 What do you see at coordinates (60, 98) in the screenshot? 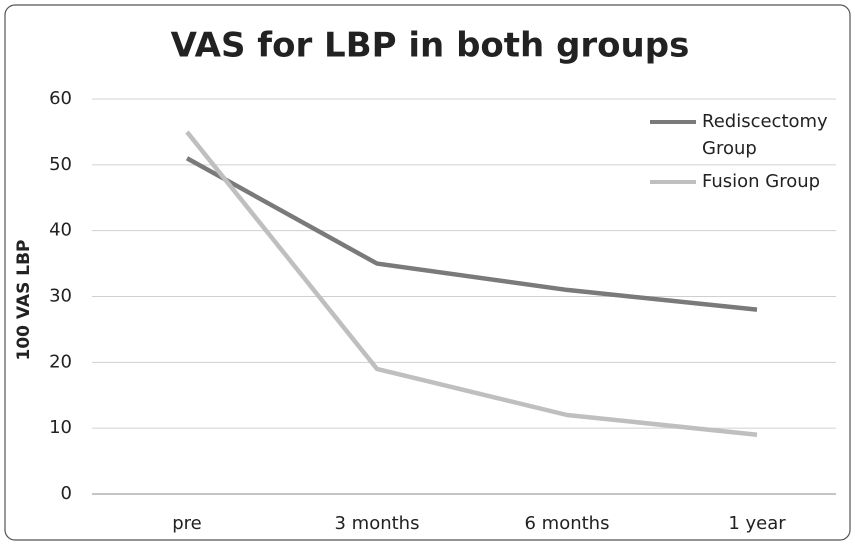
I see `y-tick-label: 60` at bounding box center [60, 98].